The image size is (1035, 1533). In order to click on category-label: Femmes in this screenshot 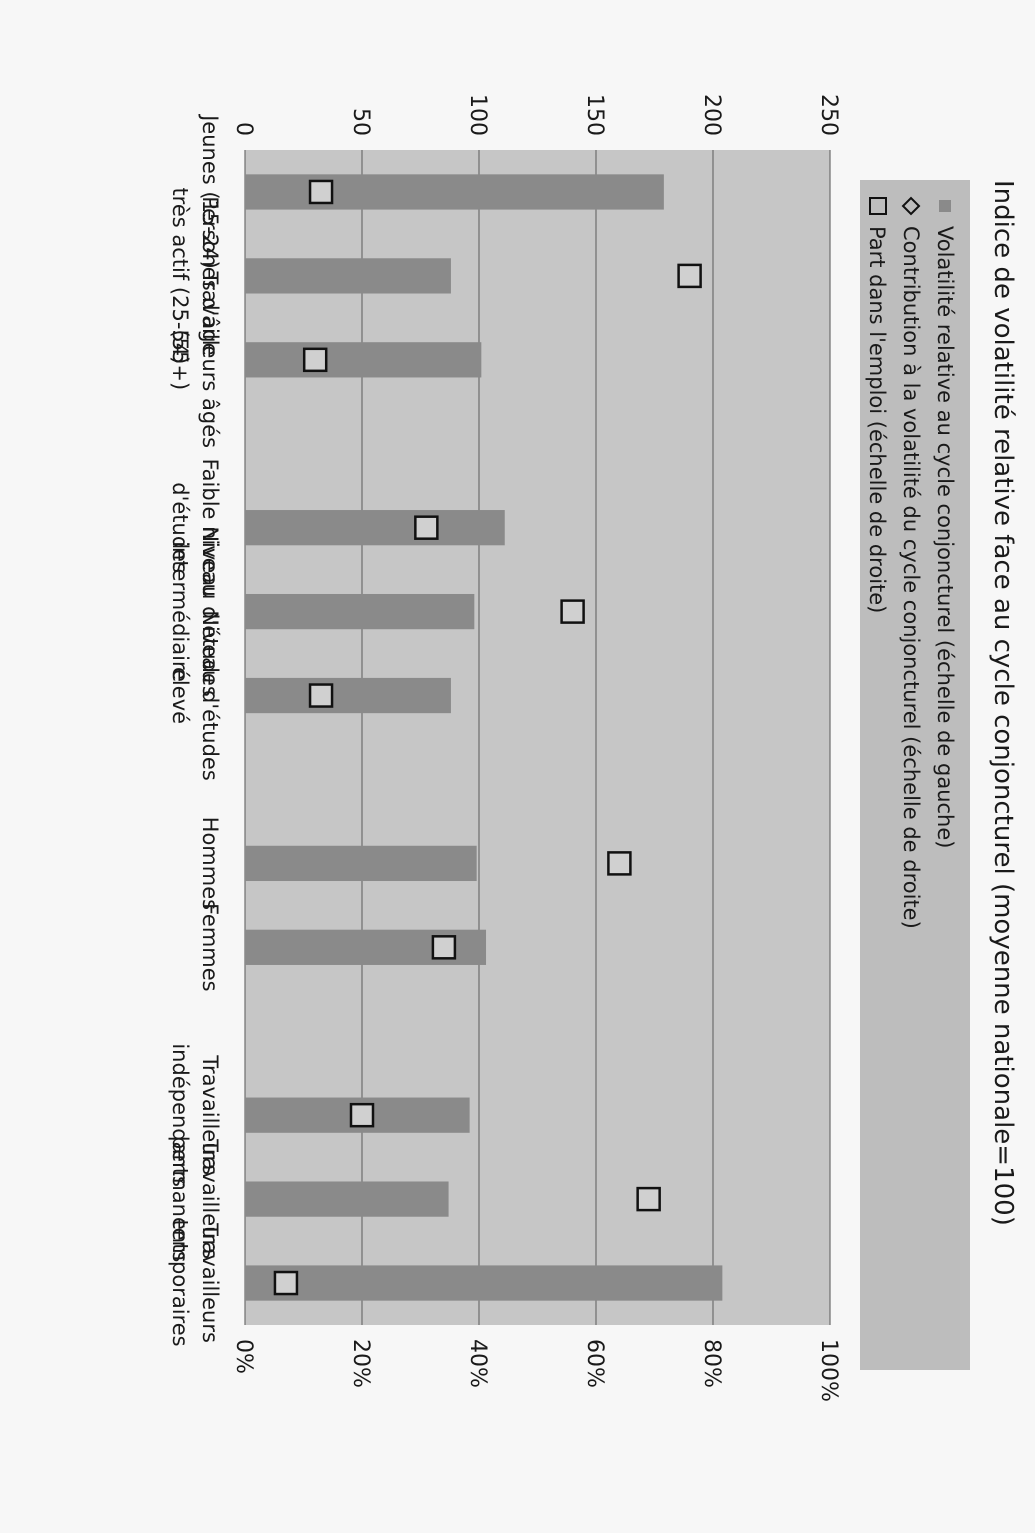, I will do `click(210, 947)`.